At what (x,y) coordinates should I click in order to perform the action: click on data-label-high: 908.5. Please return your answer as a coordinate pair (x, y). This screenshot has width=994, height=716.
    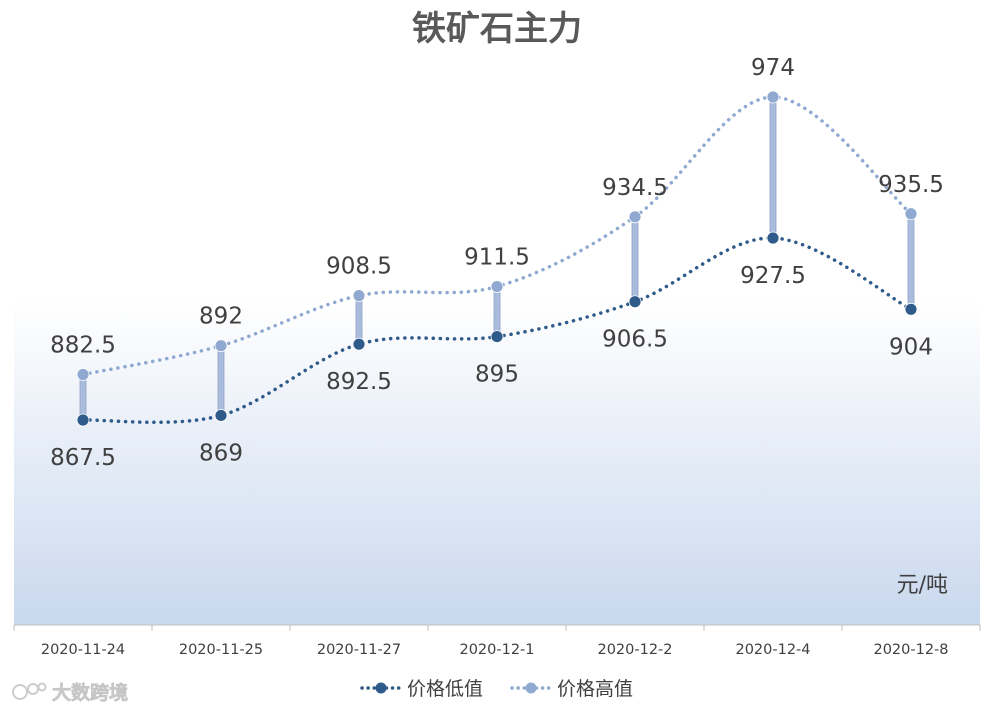
    Looking at the image, I should click on (359, 267).